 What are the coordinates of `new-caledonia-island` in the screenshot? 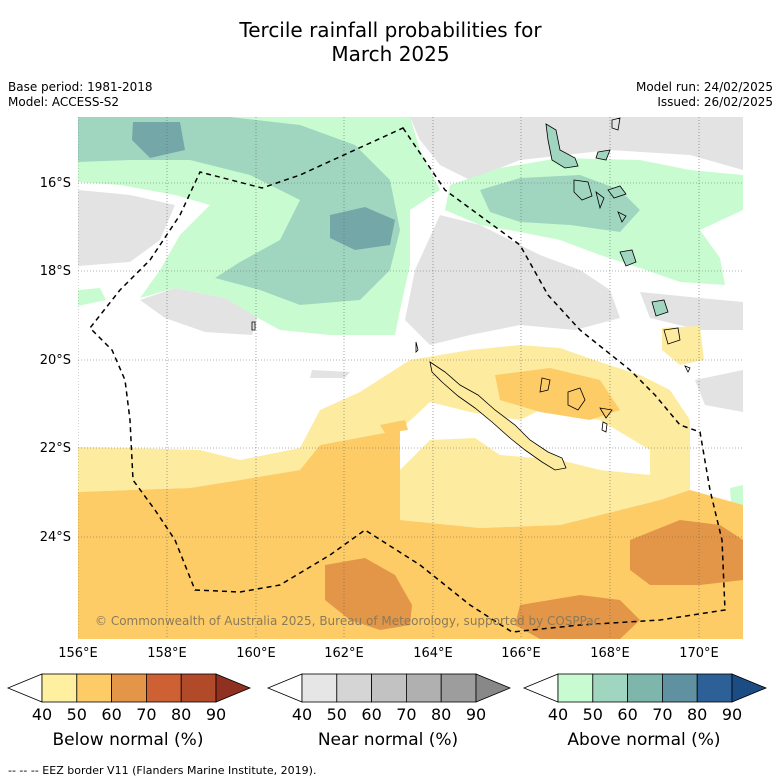 It's located at (498, 416).